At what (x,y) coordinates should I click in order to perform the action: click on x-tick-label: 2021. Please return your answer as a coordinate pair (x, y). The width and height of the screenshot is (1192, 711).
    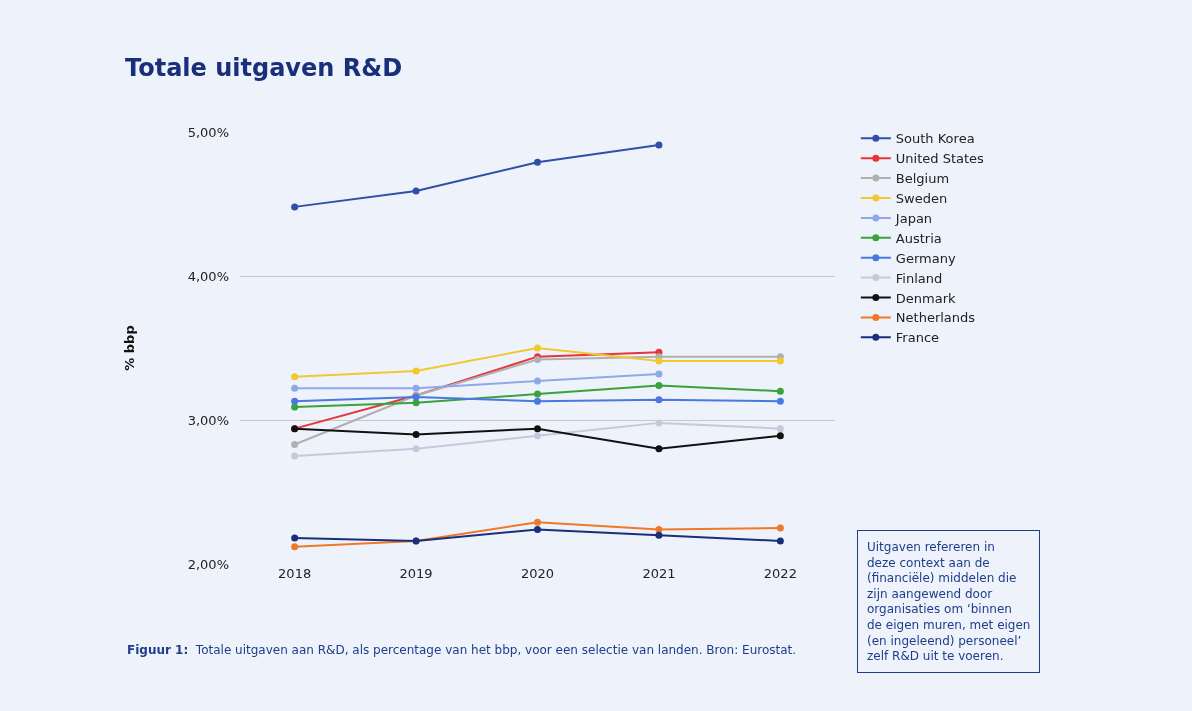
    Looking at the image, I should click on (659, 573).